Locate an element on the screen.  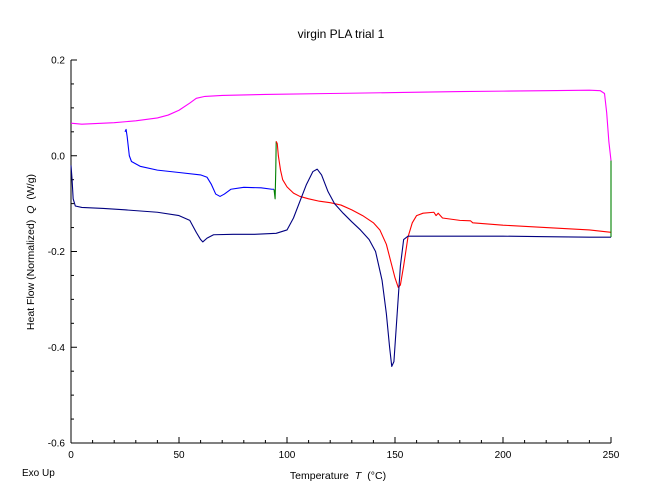
y-tick-labels: -0.6 -0.4 -0.2 0.0 0.2 is located at coordinates (57, 253).